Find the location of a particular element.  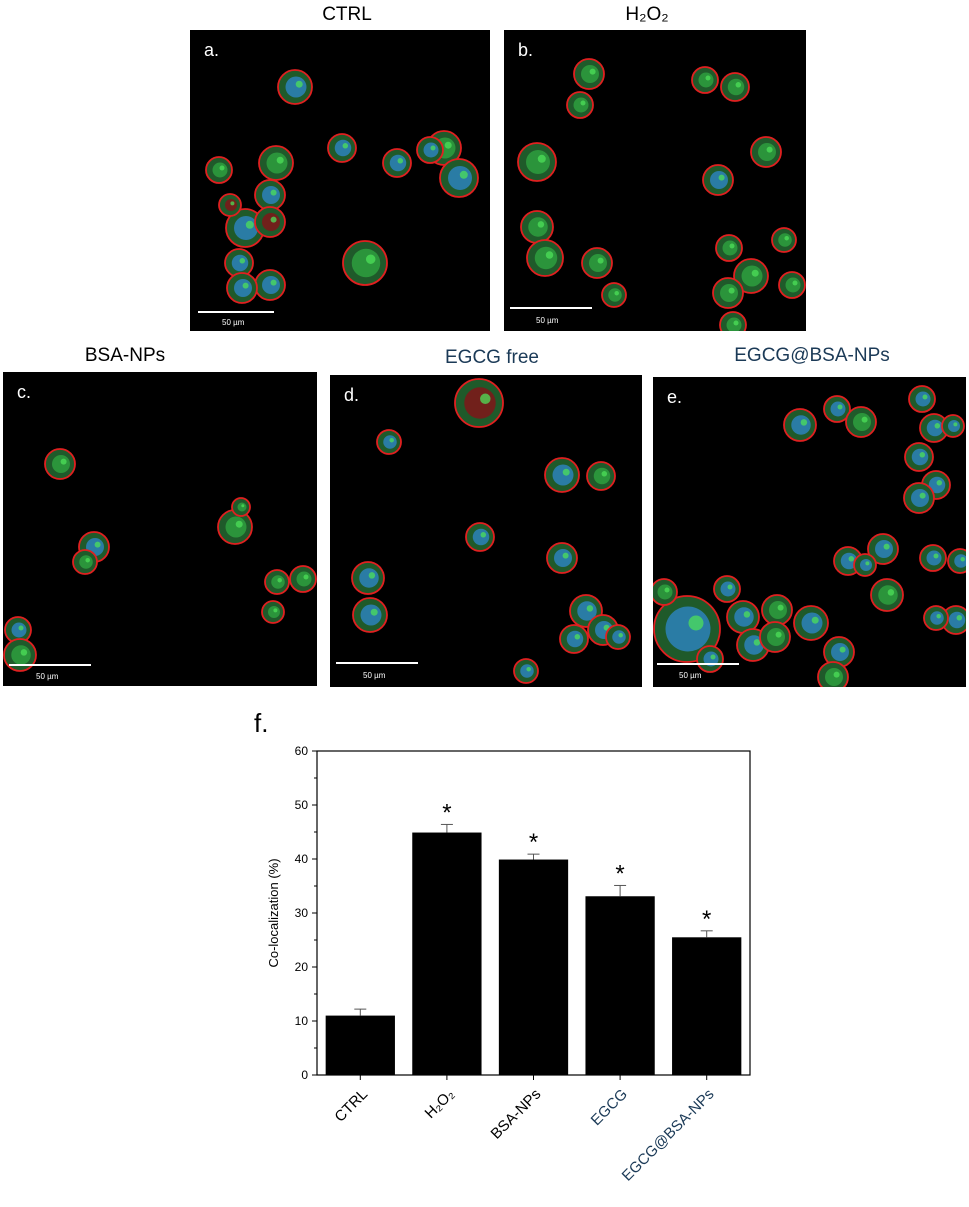

micrograph-c: c. 50 µm is located at coordinates (160, 529).